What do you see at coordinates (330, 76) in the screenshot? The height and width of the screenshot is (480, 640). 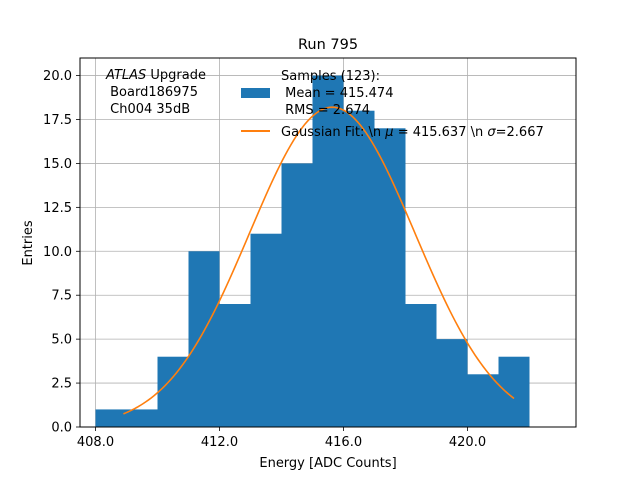 I see `legend-samples-line1: Samples (123):` at bounding box center [330, 76].